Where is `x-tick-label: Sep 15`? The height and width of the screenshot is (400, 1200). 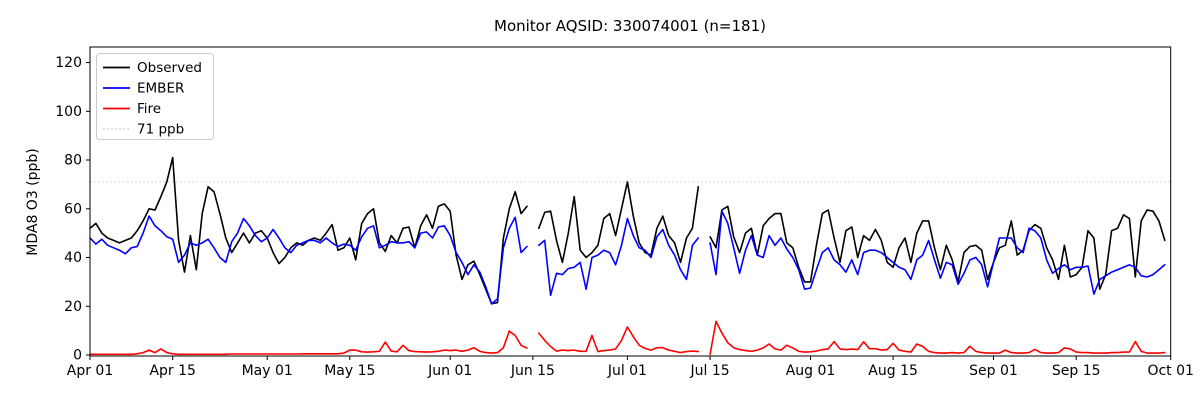
x-tick-label: Sep 15 is located at coordinates (1076, 371).